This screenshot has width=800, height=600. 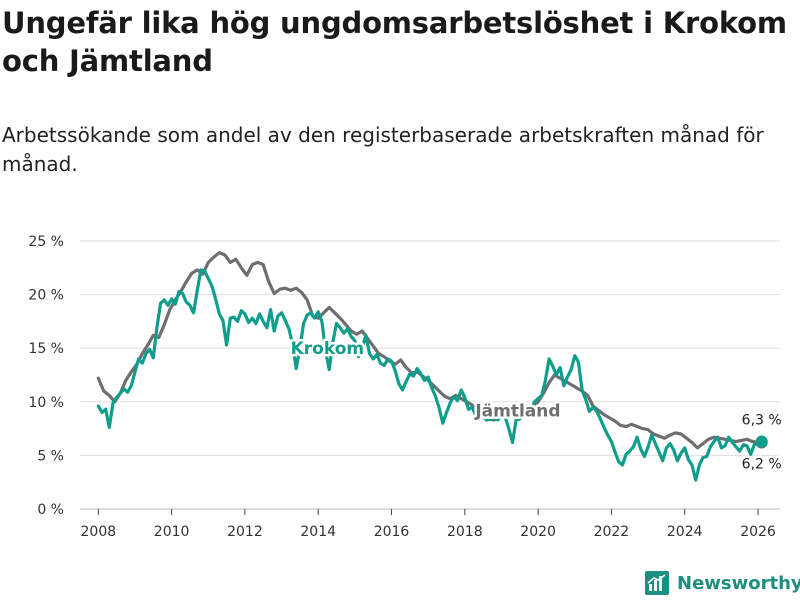 What do you see at coordinates (46, 403) in the screenshot?
I see `y-tick-label: 10 %` at bounding box center [46, 403].